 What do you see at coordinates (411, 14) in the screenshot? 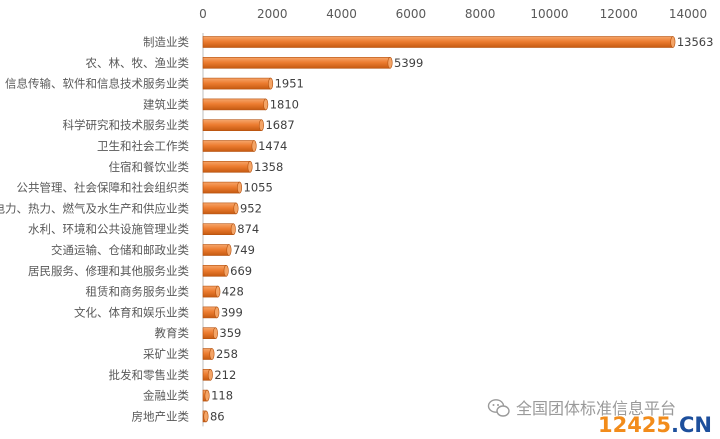
I see `x-tick-label: 6000` at bounding box center [411, 14].